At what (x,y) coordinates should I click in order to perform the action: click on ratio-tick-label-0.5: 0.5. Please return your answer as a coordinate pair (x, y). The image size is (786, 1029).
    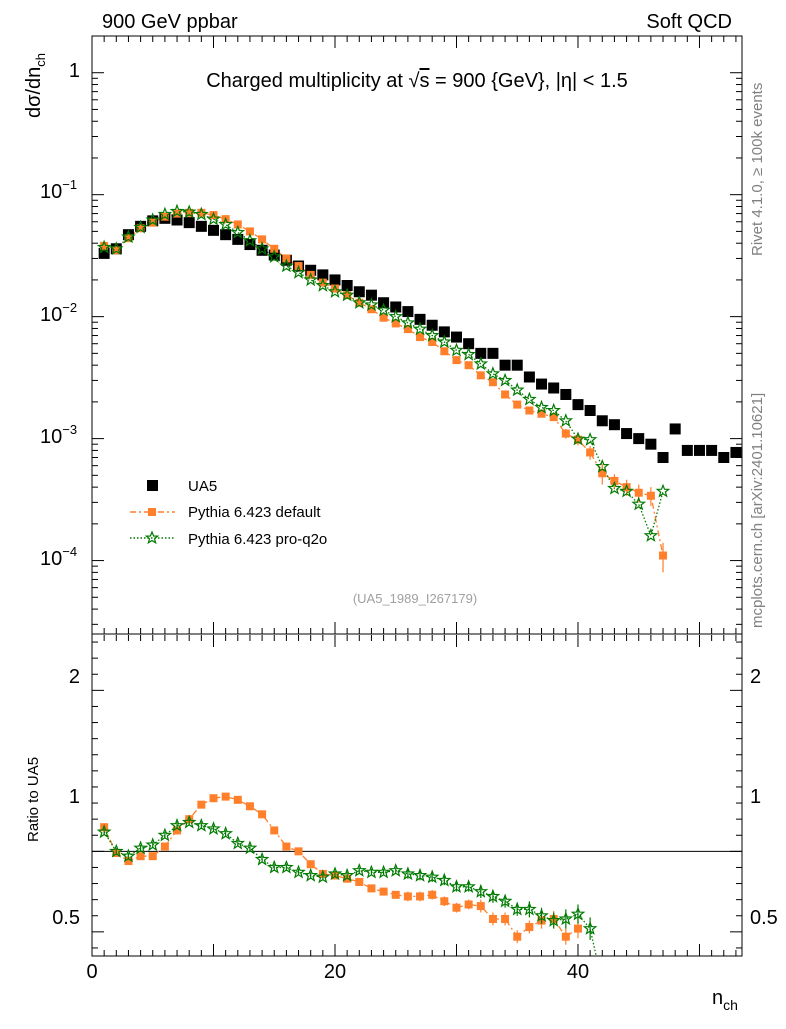
    Looking at the image, I should click on (66, 918).